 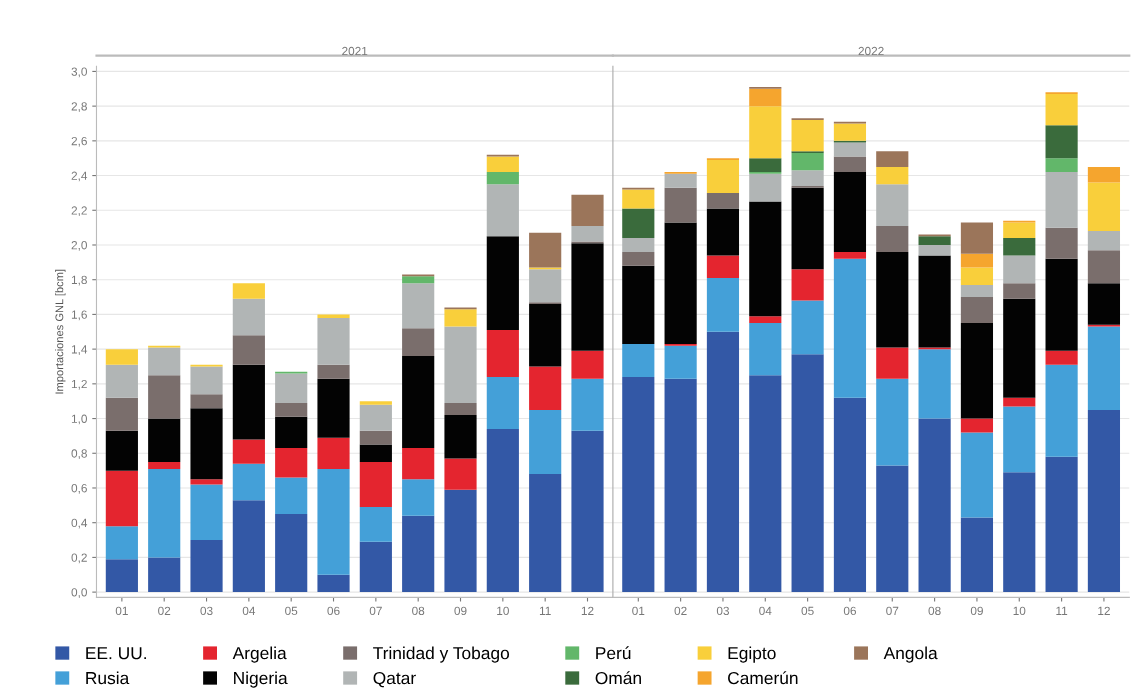 I want to click on legend-label: Nigeria, so click(x=261, y=679).